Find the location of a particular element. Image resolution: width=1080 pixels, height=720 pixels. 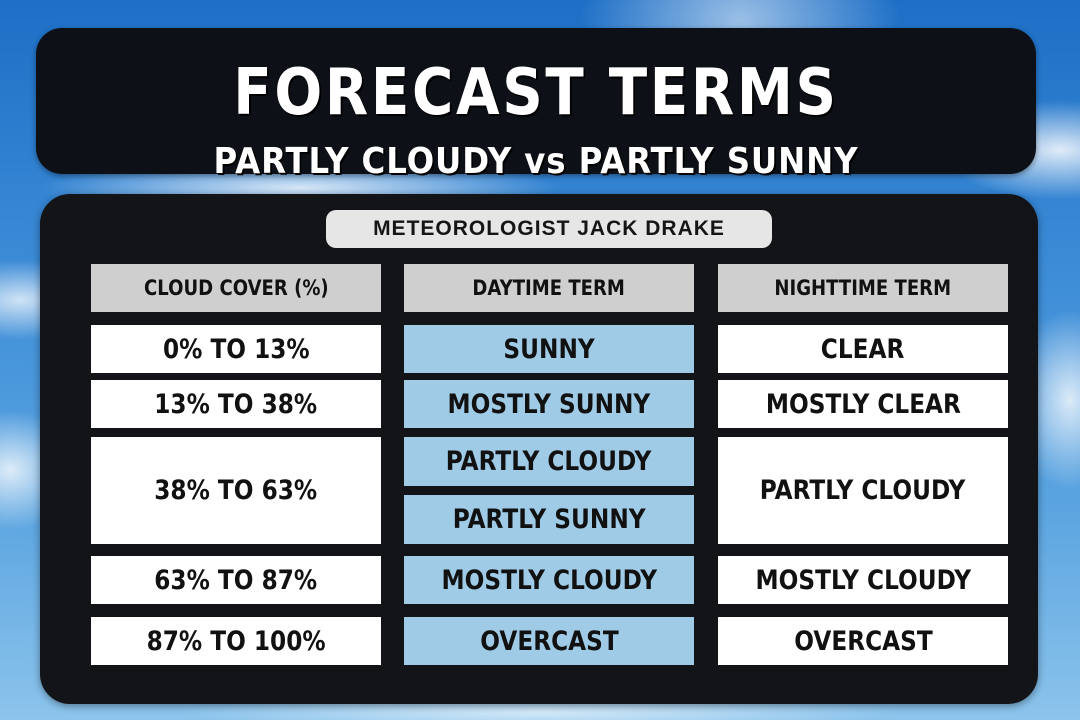

table-cell-daytime: PARTLY CLOUDY is located at coordinates (549, 461).